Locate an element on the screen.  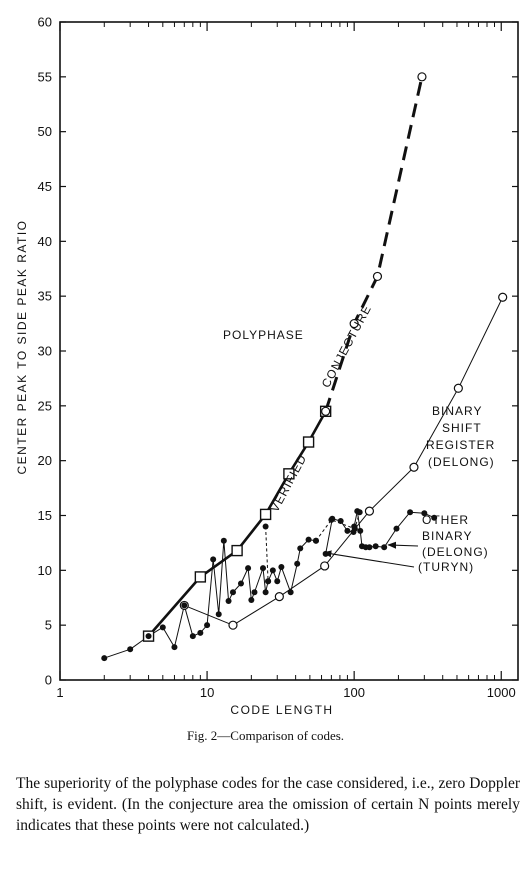
x-axis-title: CODE LENGTH is located at coordinates (281, 710).